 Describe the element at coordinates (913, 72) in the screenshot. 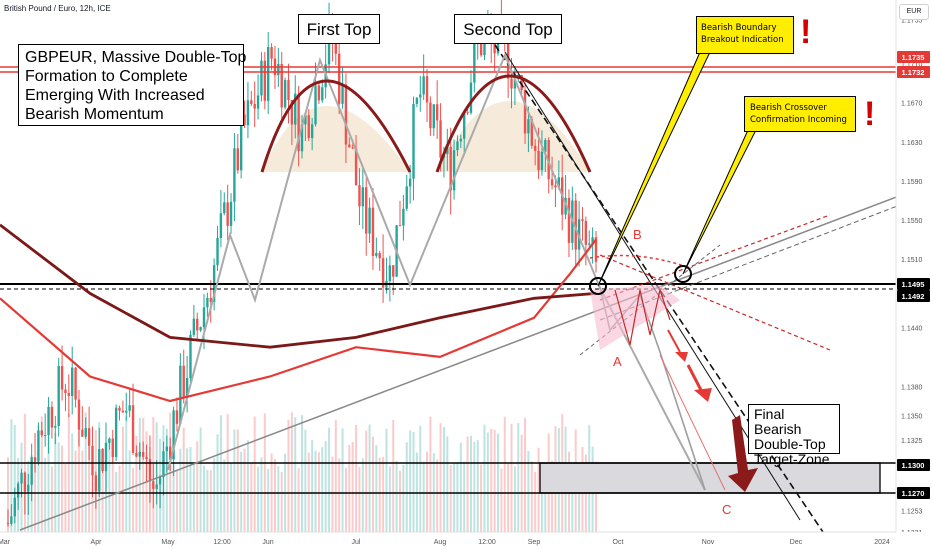

I see `price-label-bg` at that location.